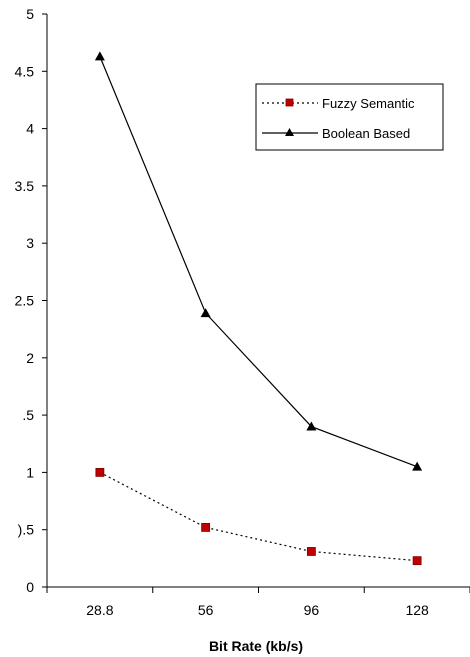 The width and height of the screenshot is (470, 657). Describe the element at coordinates (26, 530) in the screenshot. I see `y-tick-label: ).5` at that location.